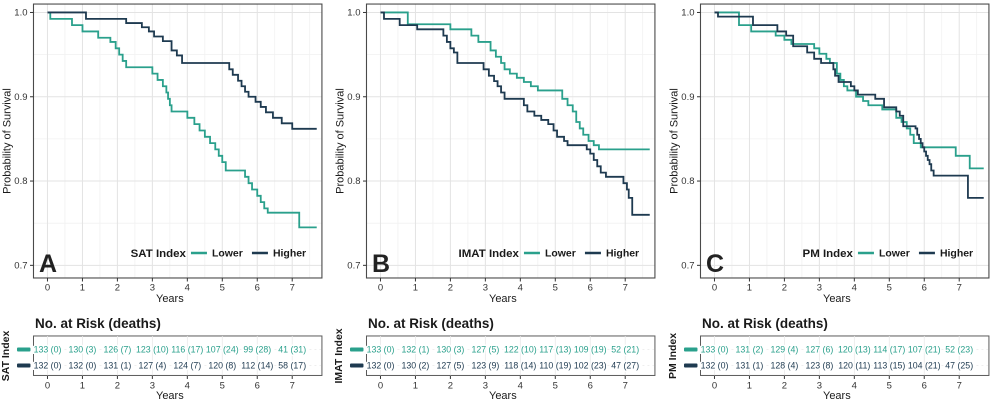  Describe the element at coordinates (590, 365) in the screenshot. I see `risk-count: 102 (23)` at that location.